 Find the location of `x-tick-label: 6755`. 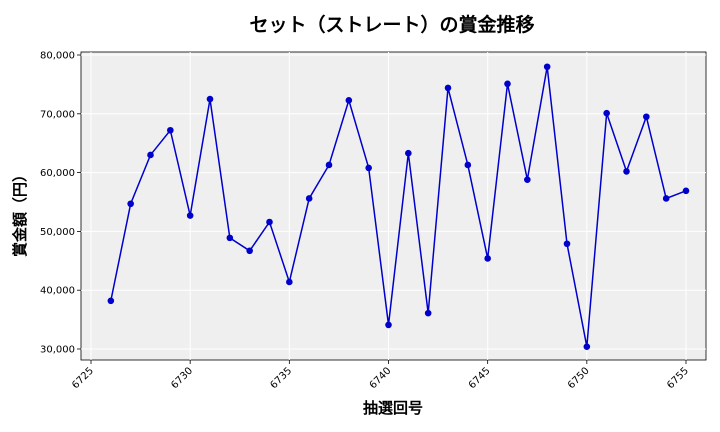

x-tick-label: 6755 is located at coordinates (678, 379).